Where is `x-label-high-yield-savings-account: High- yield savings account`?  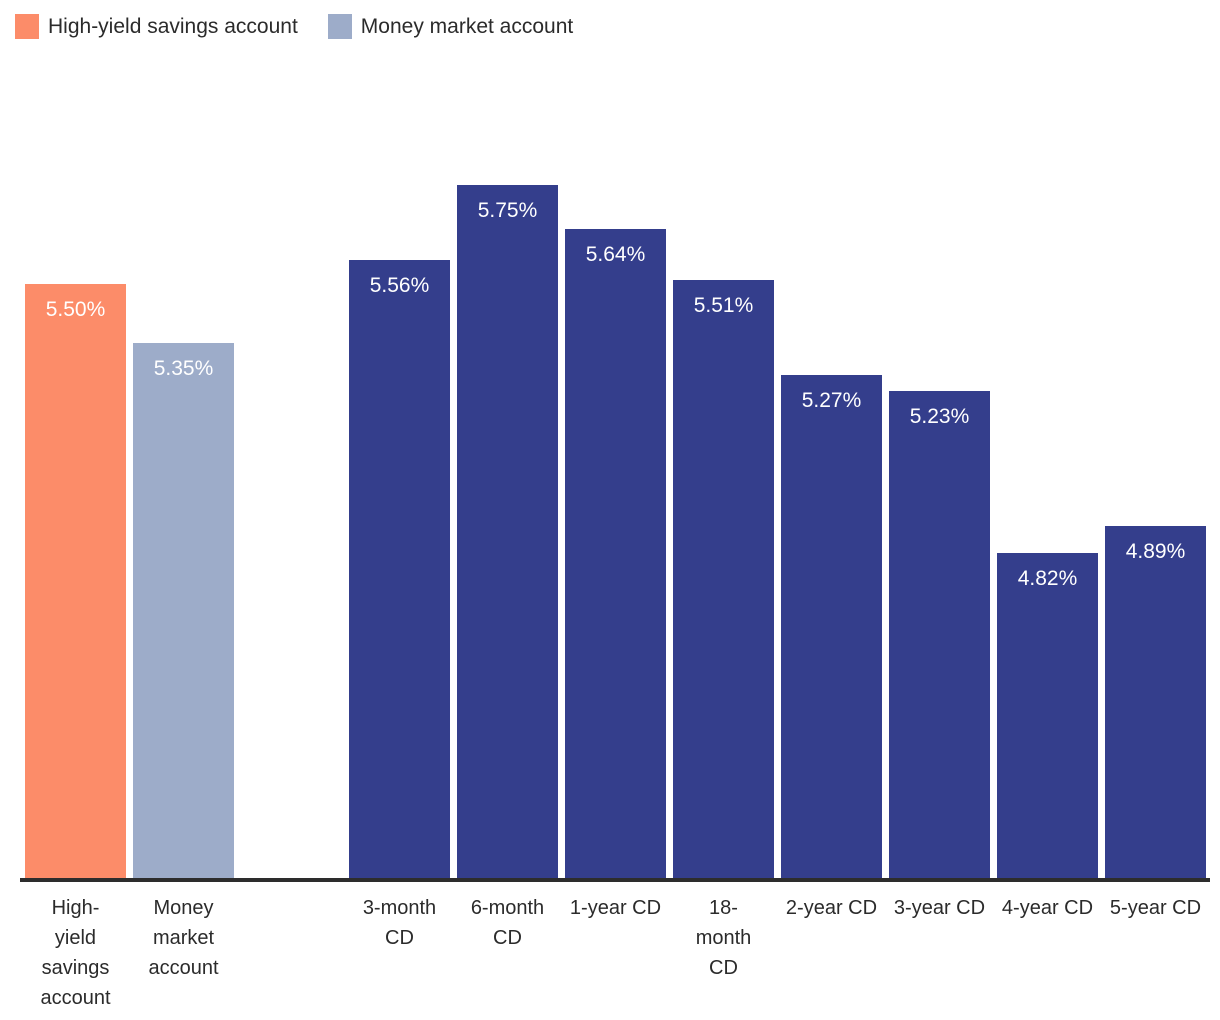 x-label-high-yield-savings-account: High- yield savings account is located at coordinates (75, 953).